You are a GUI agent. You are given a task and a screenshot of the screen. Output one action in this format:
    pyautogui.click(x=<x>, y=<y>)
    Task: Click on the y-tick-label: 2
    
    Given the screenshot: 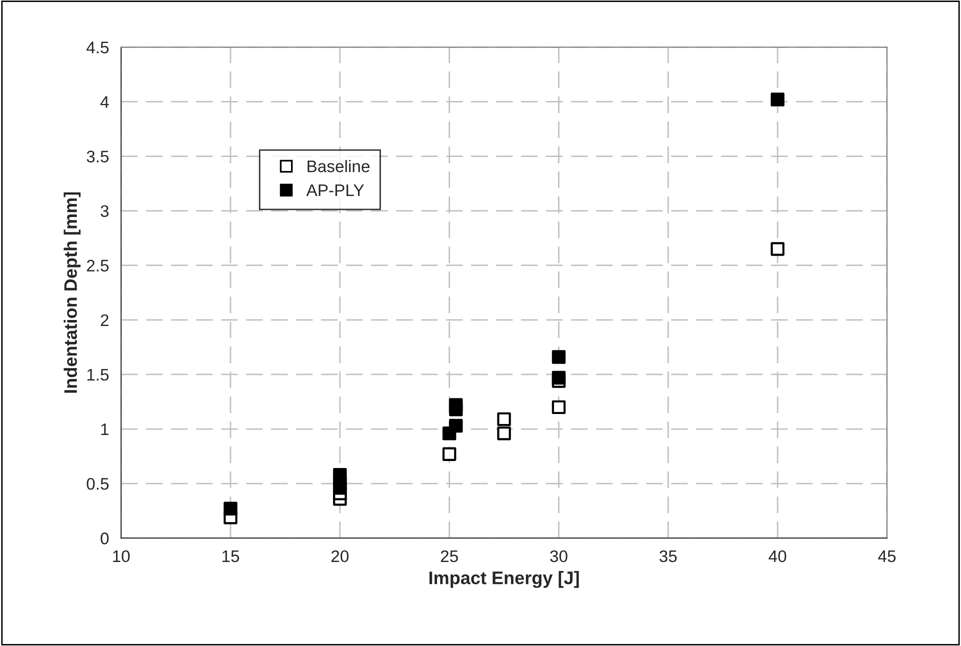 What is the action you would take?
    pyautogui.click(x=104, y=320)
    